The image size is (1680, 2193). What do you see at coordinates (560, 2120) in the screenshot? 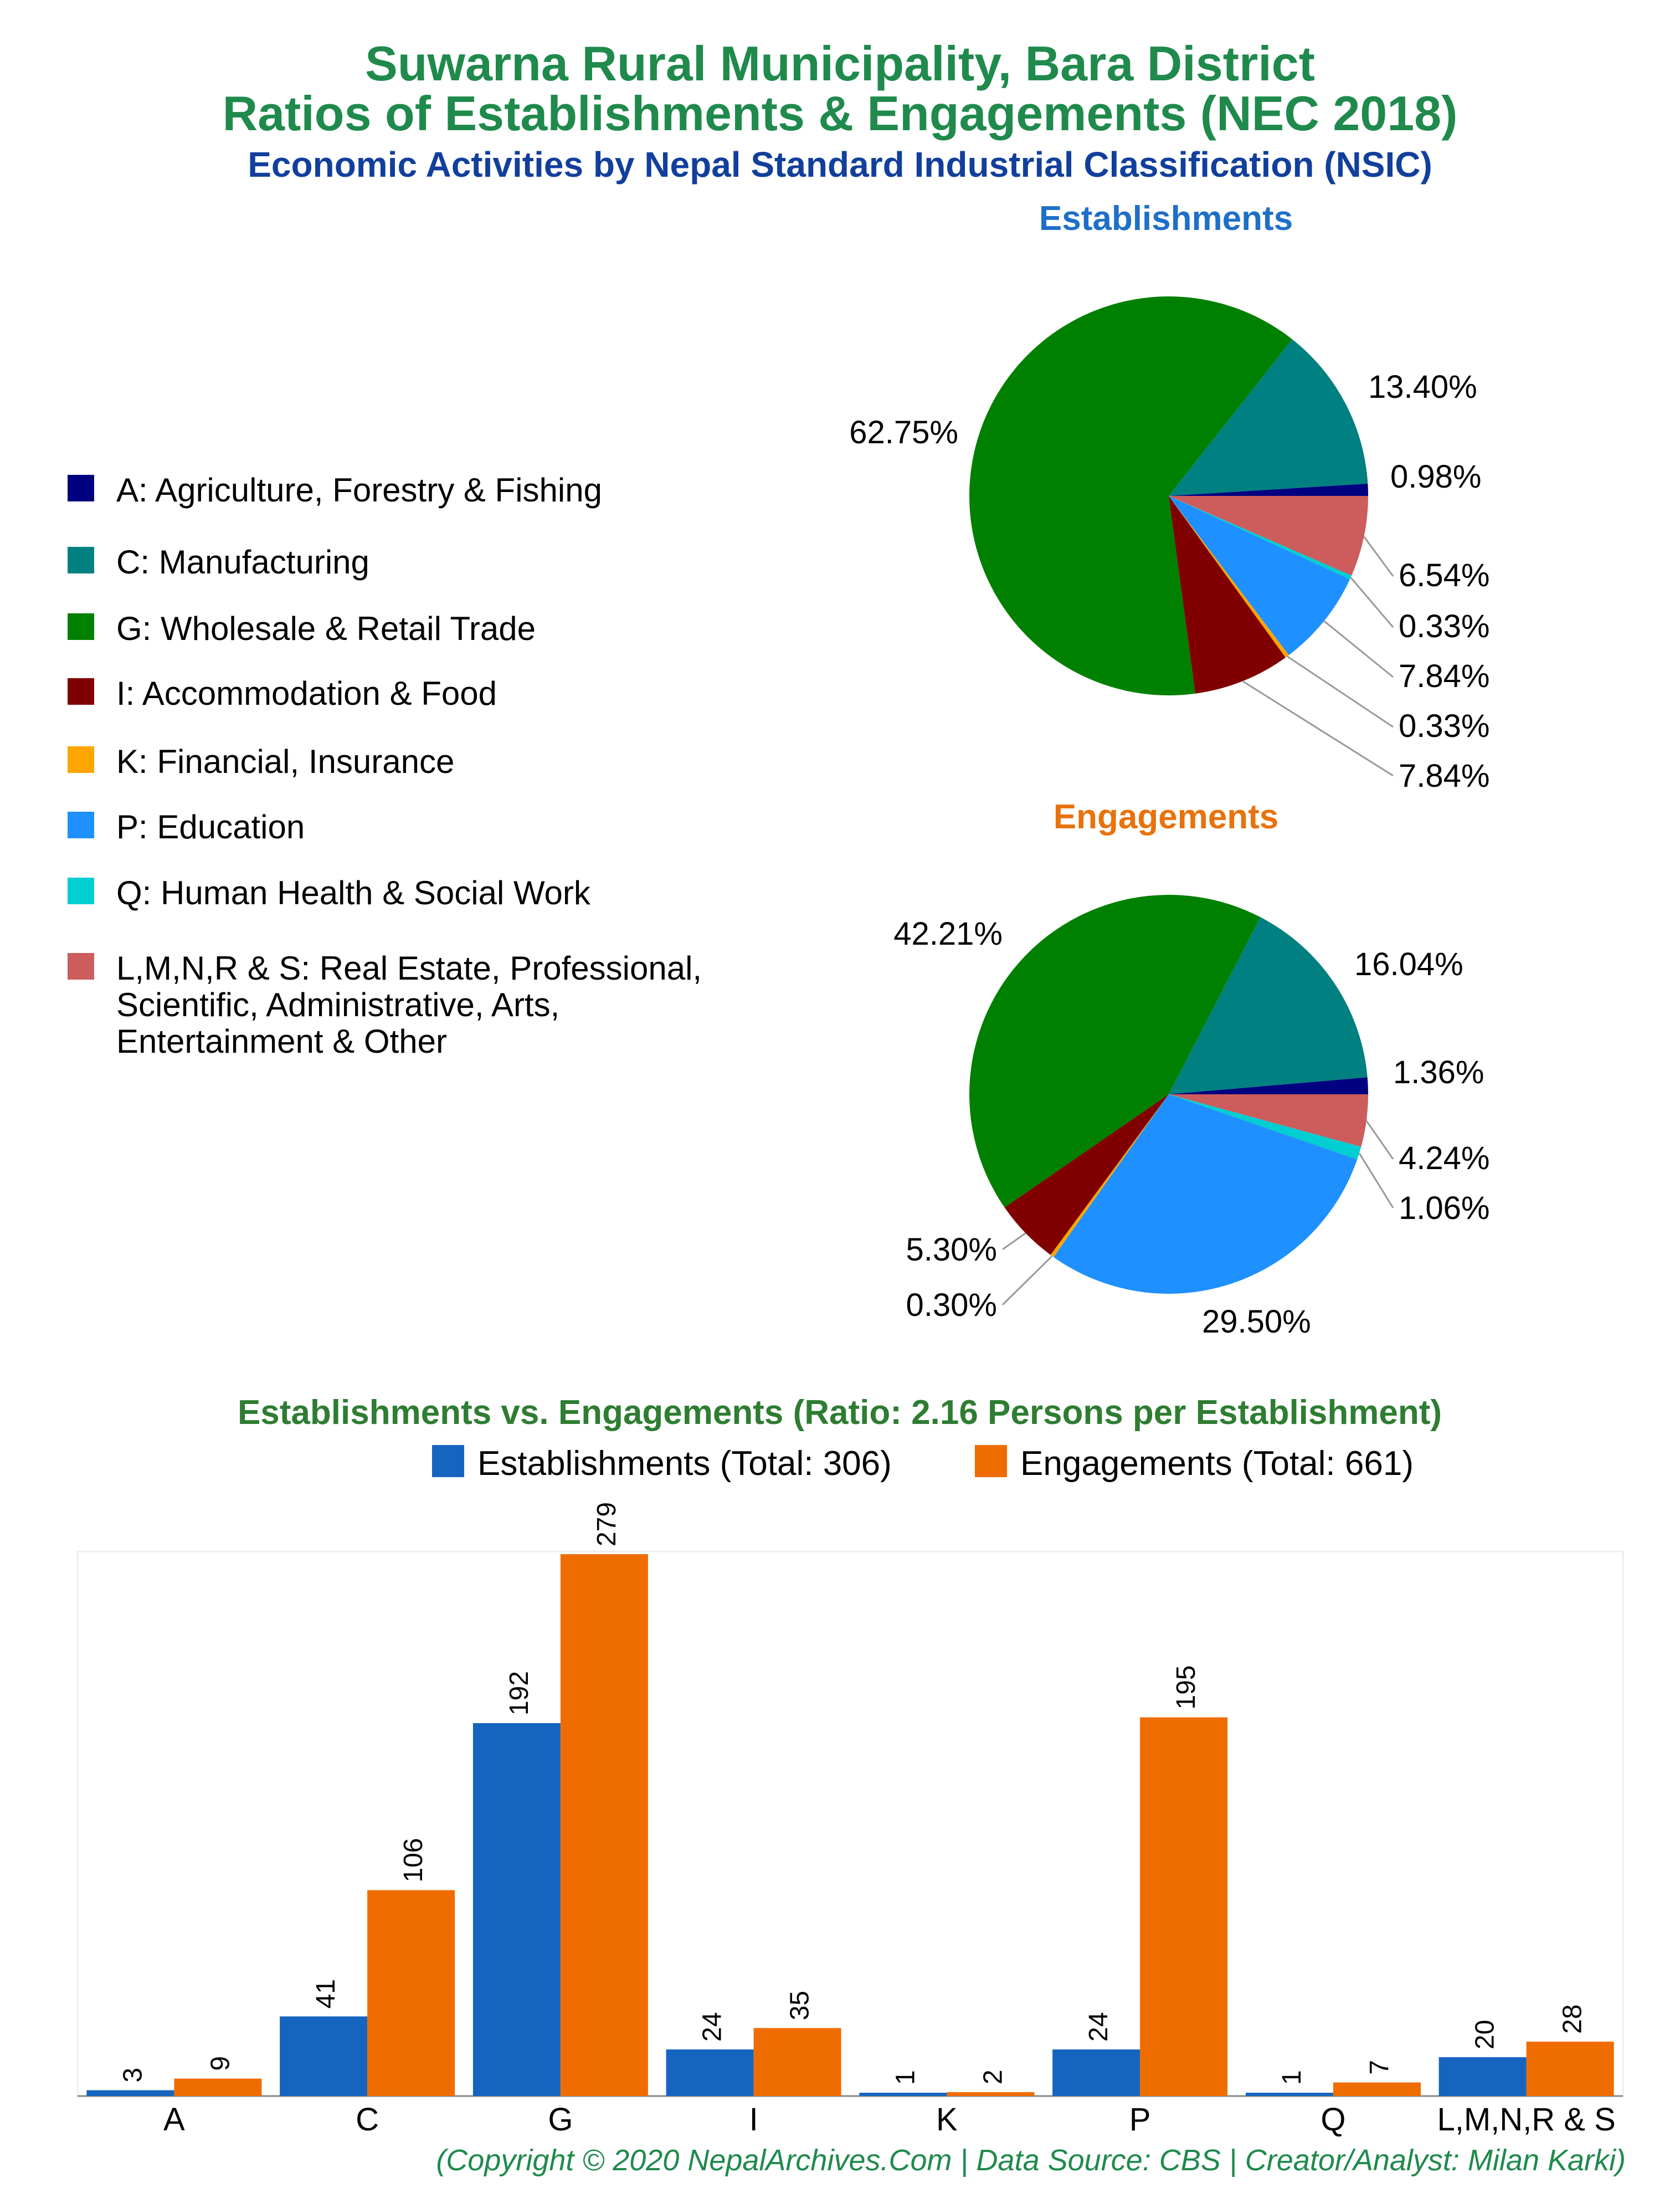
I see `x-tick-label: G` at bounding box center [560, 2120].